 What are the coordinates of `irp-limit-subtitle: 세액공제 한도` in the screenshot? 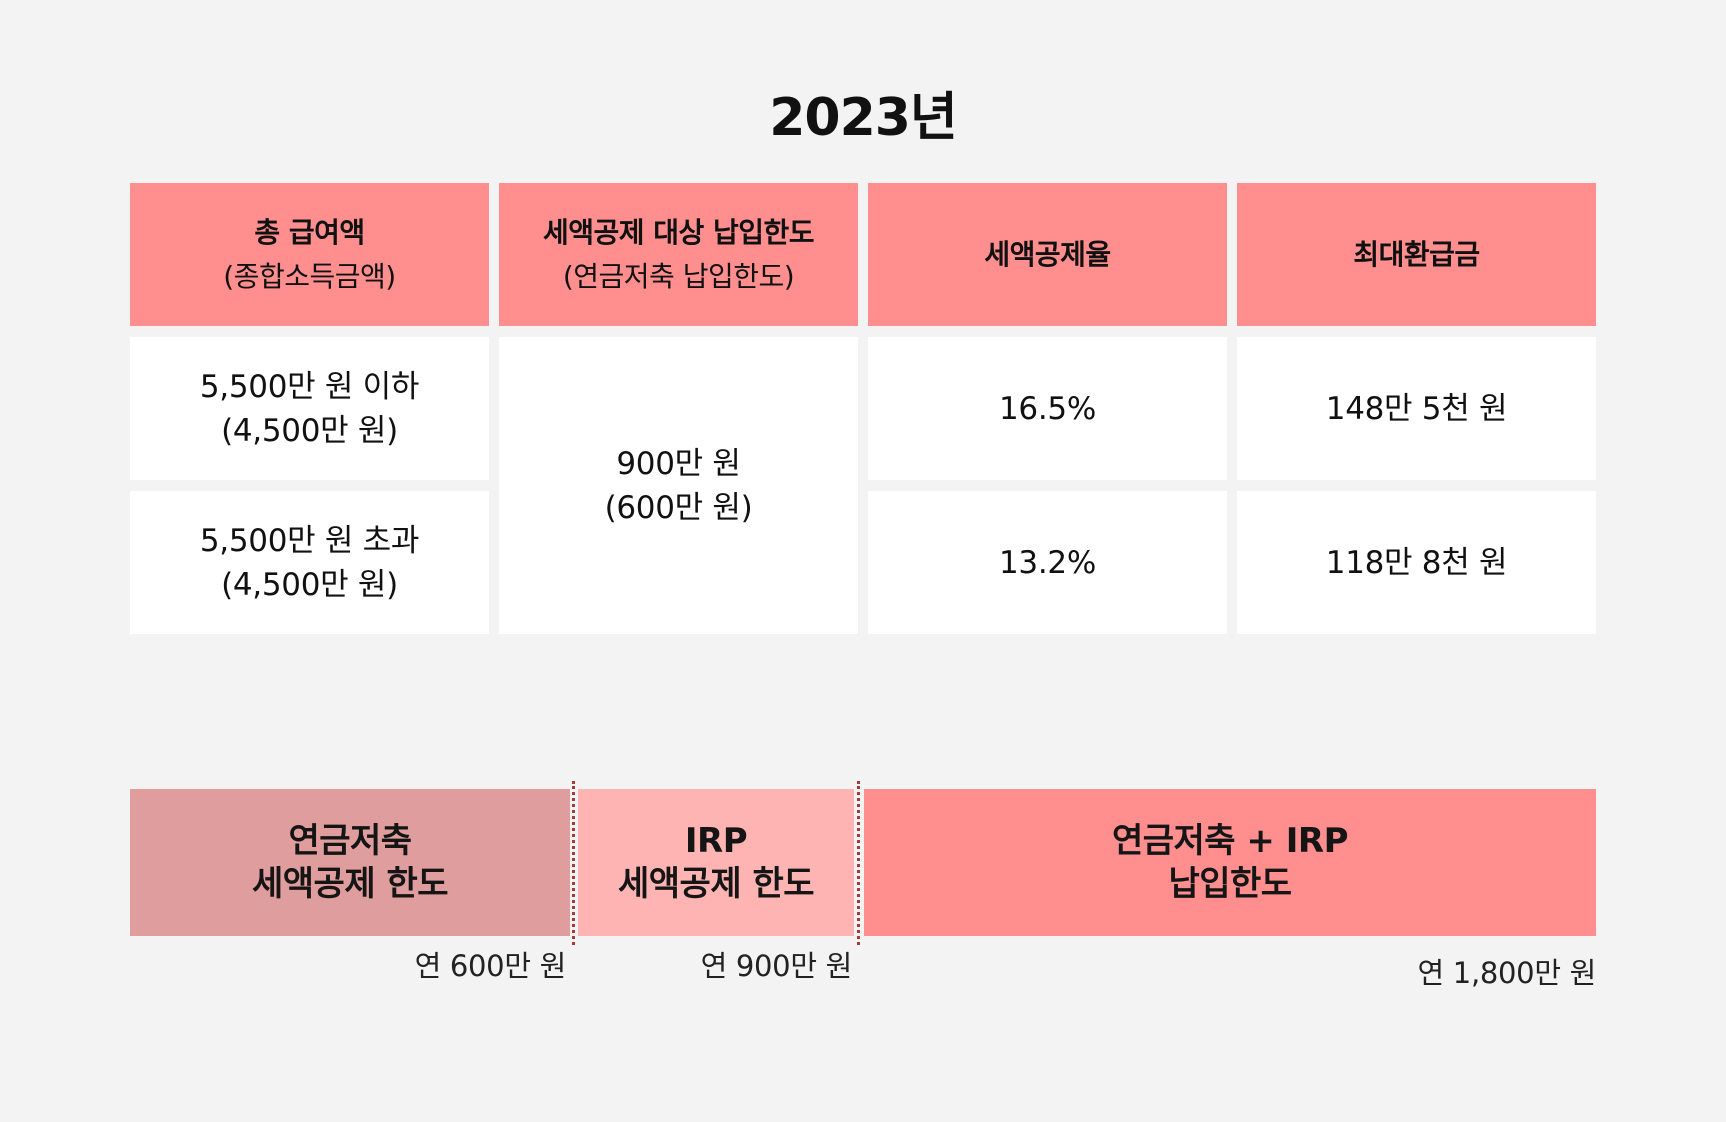 It's located at (716, 883).